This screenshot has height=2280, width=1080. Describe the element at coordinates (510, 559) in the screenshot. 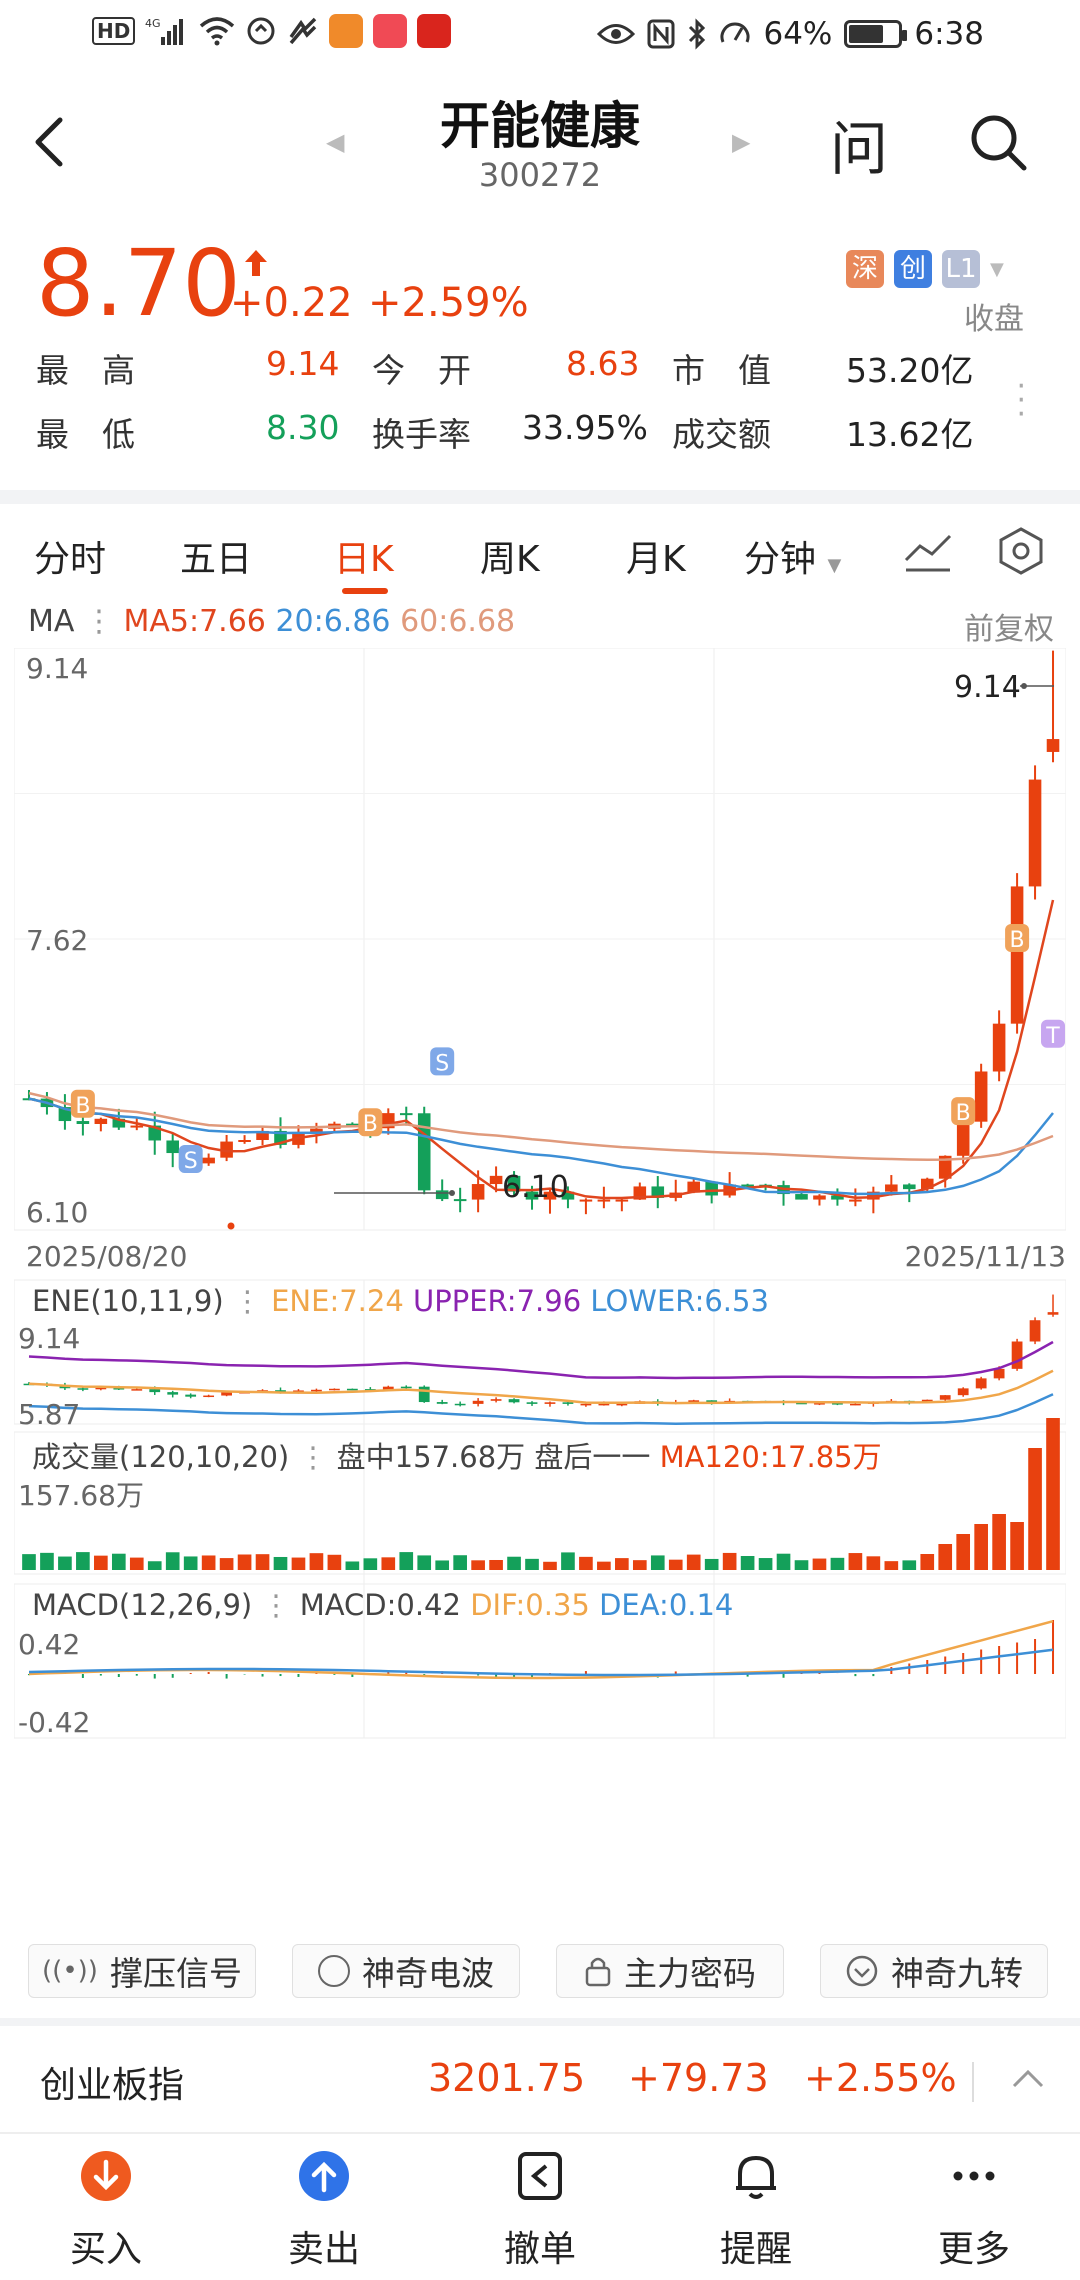

I see `tab-weekly-k: 周K` at that location.